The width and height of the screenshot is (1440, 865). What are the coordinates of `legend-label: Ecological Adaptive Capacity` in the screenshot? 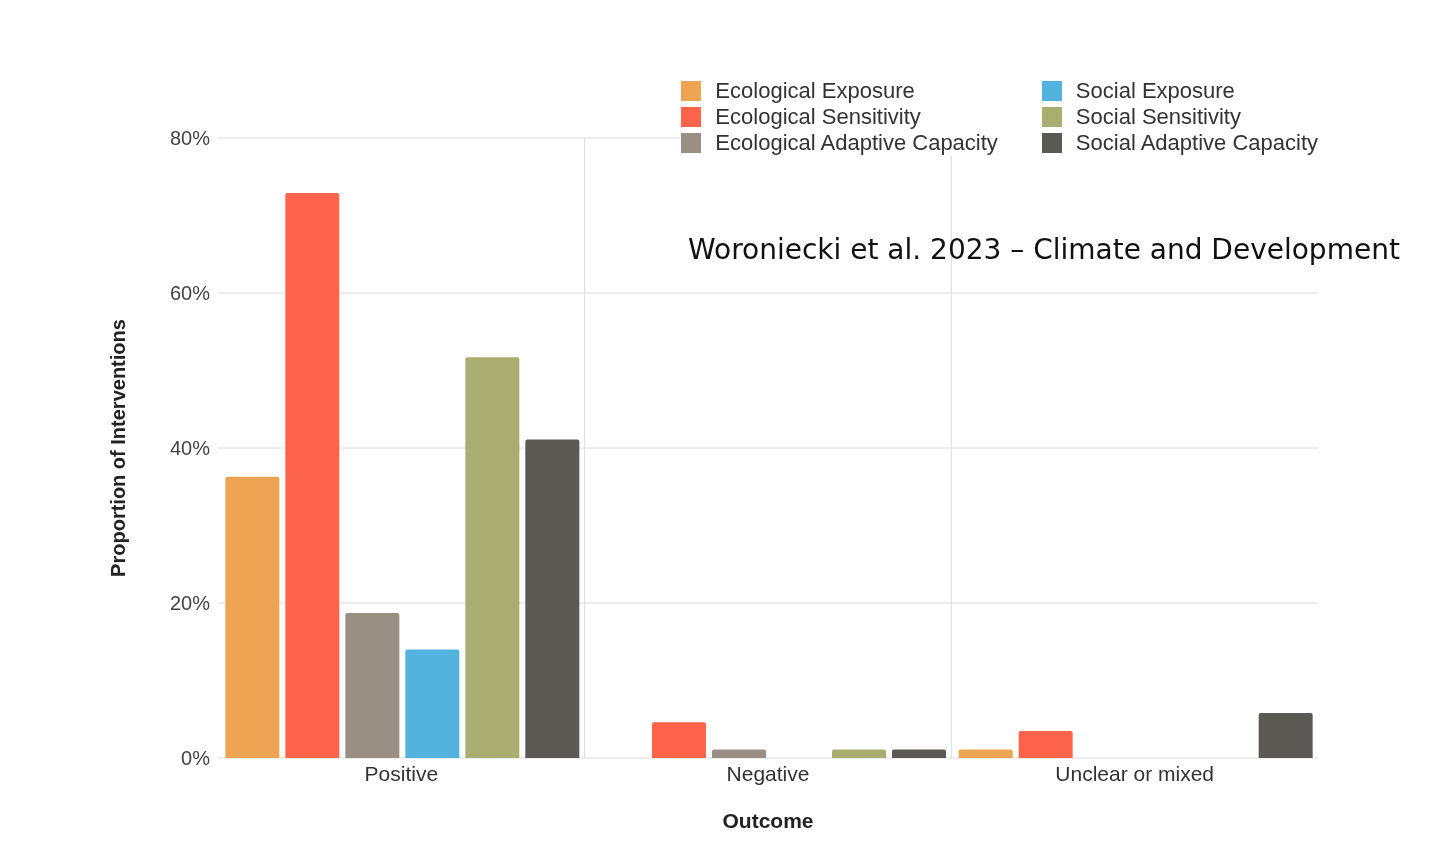 It's located at (856, 143).